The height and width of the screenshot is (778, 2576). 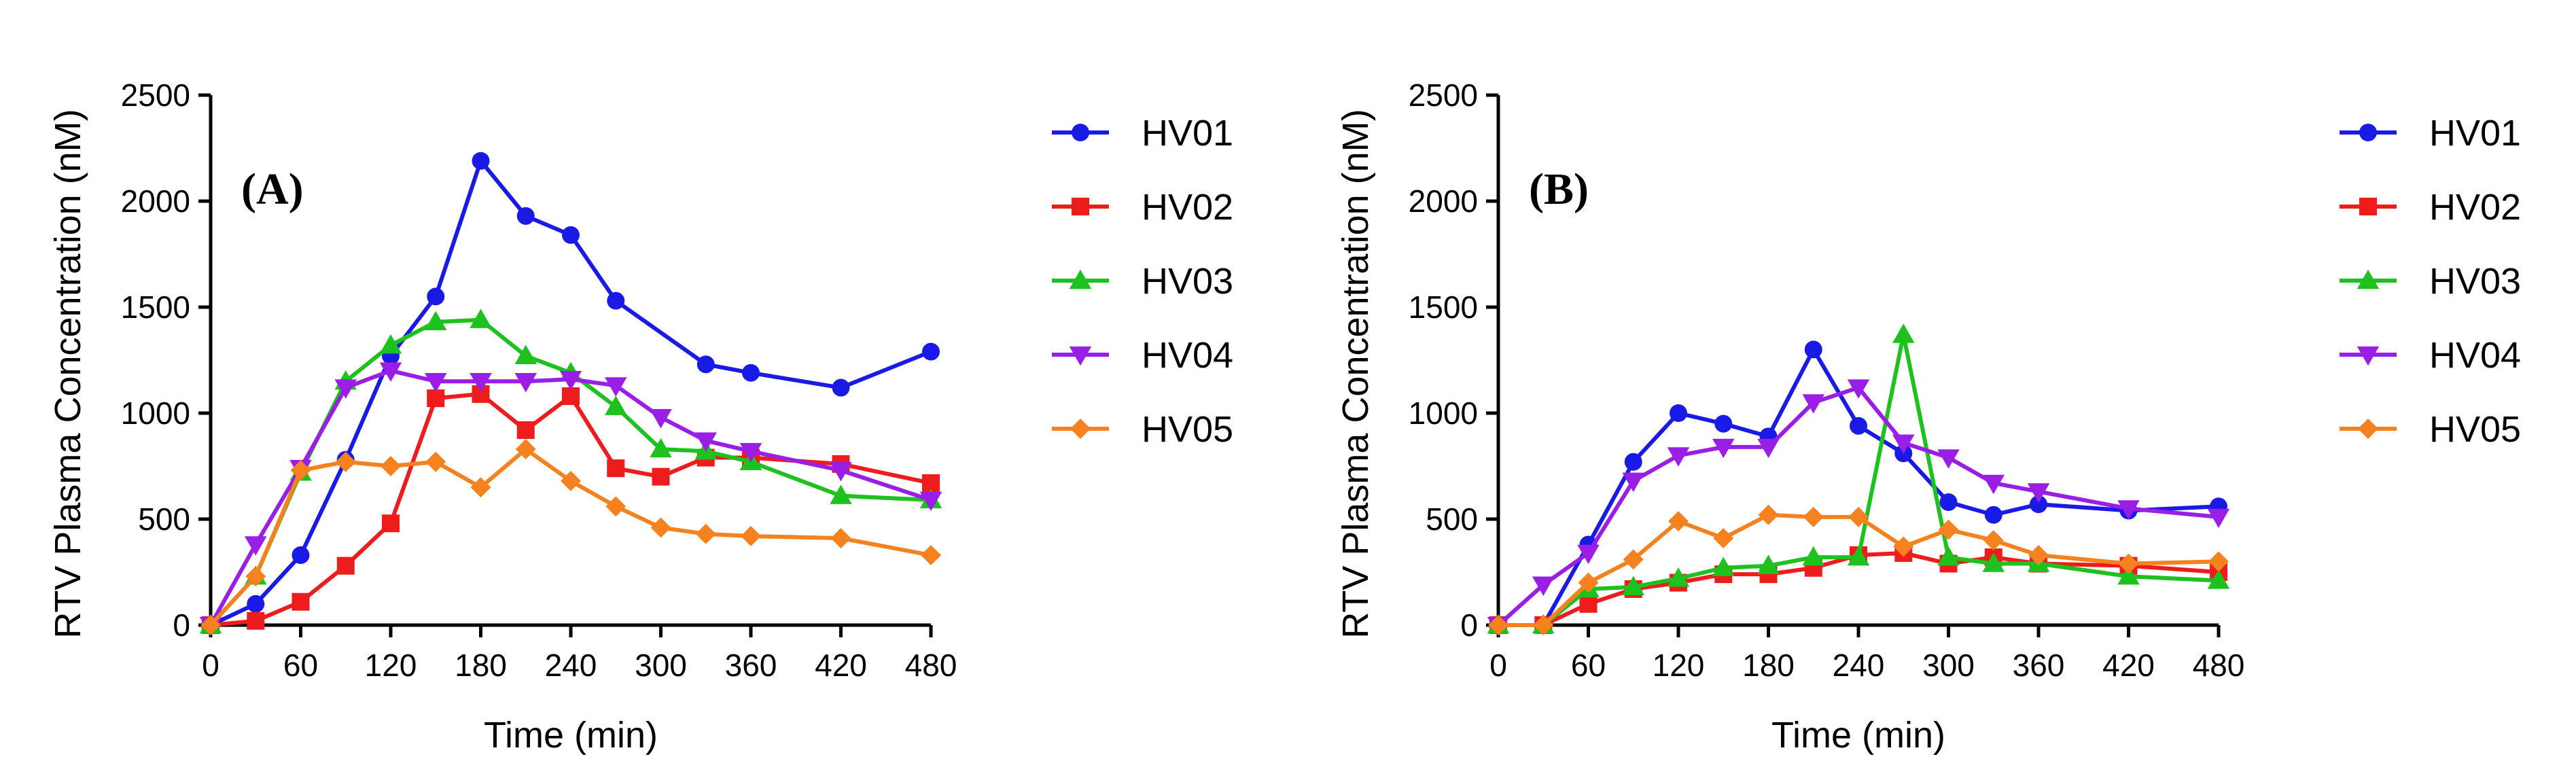 I want to click on x-tick-label: 420, so click(x=2128, y=665).